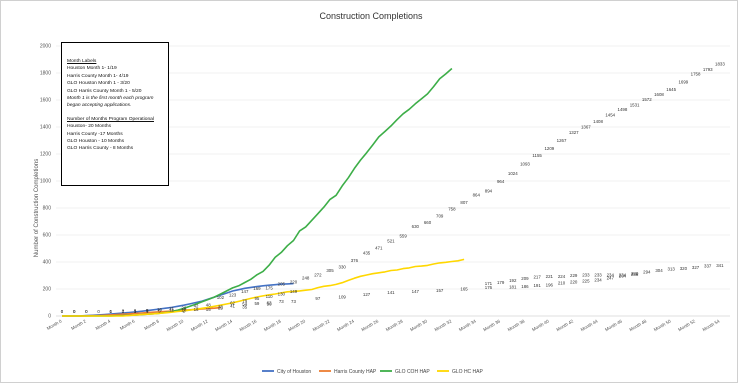 This screenshot has width=738, height=383. What do you see at coordinates (208, 305) in the screenshot?
I see `data-label: 48` at bounding box center [208, 305].